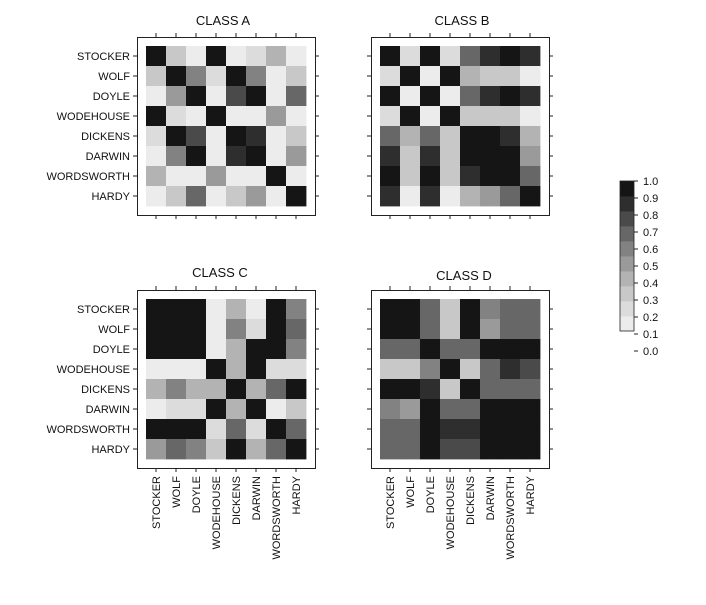  I want to click on row-label: WODEHOUSE, so click(93, 117).